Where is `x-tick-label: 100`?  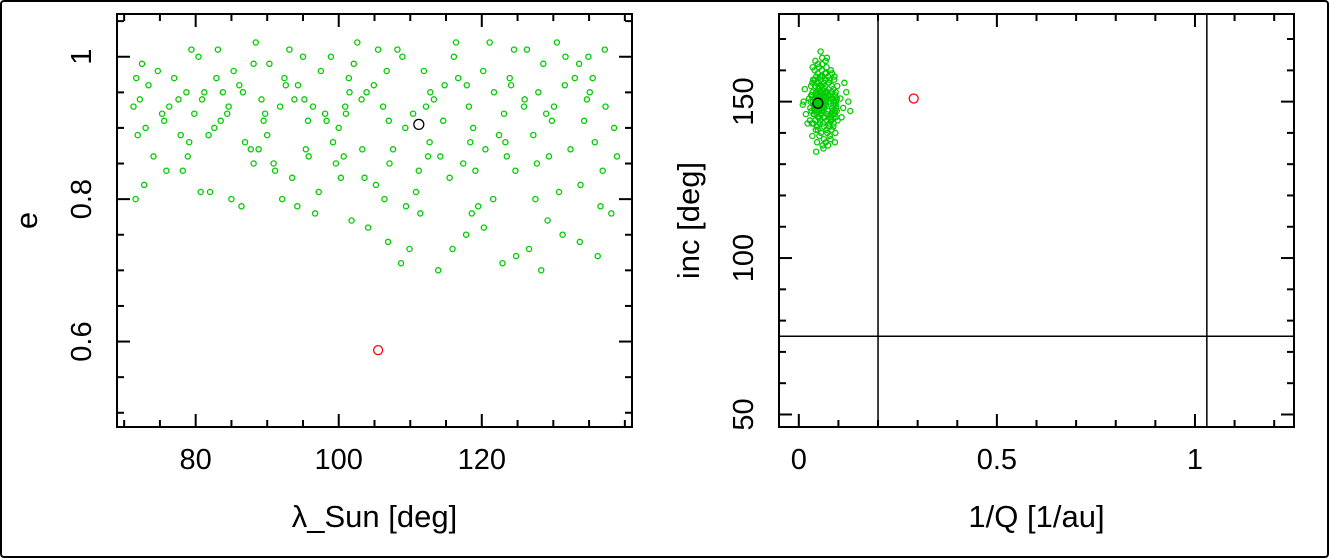
x-tick-label: 100 is located at coordinates (339, 460).